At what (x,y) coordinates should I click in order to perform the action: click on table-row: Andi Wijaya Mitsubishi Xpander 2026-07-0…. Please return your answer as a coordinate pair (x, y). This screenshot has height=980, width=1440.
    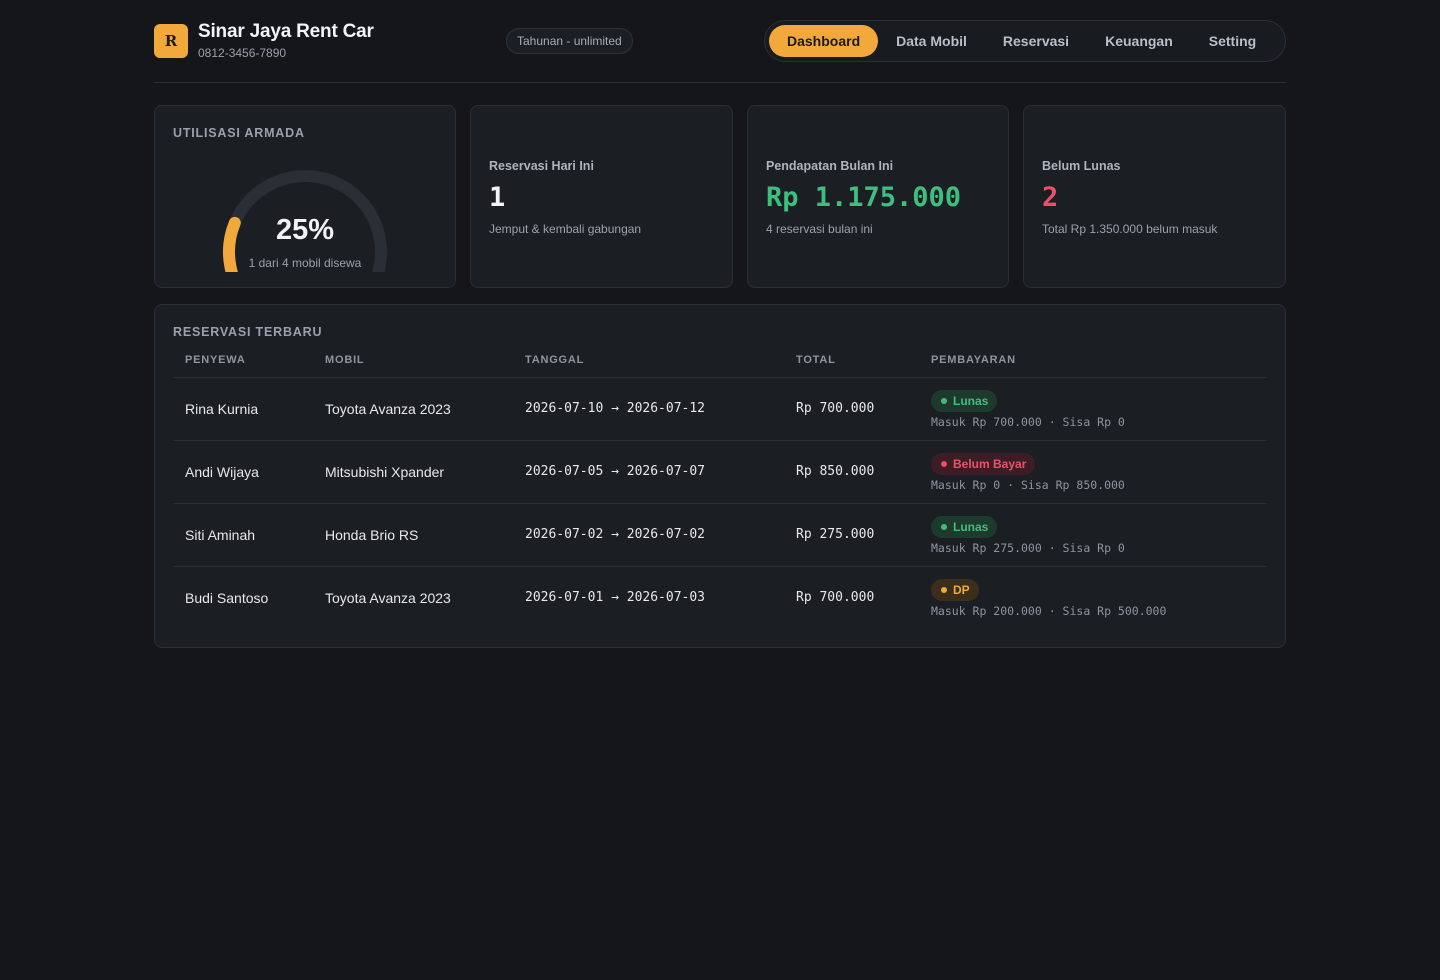
    Looking at the image, I should click on (720, 472).